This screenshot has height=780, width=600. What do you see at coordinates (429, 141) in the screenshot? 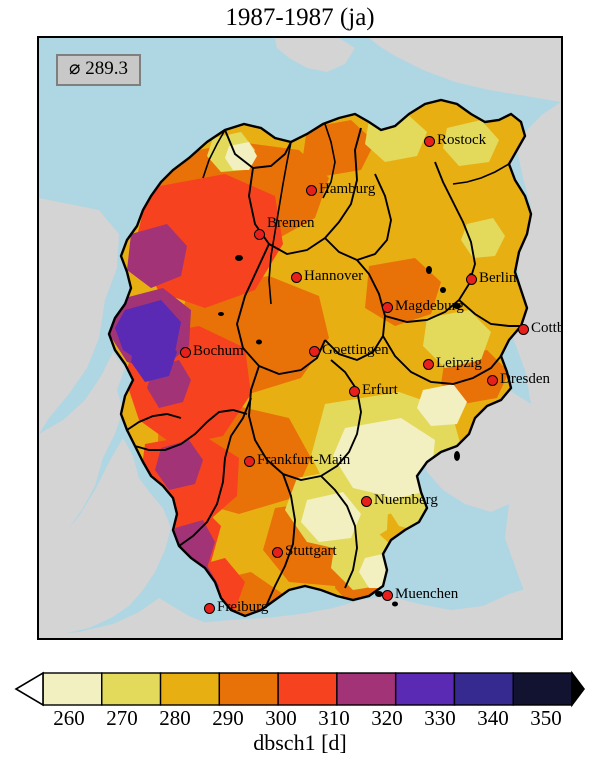
I see `city-marker-rostock` at bounding box center [429, 141].